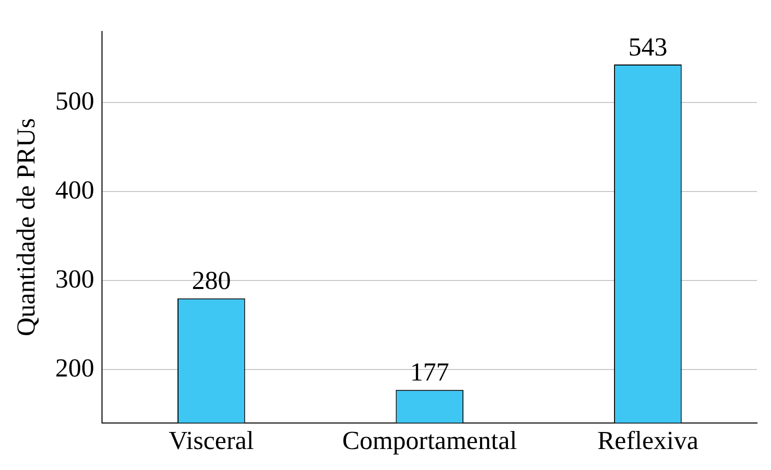  What do you see at coordinates (211, 441) in the screenshot?
I see `x-tick-label: Visceral` at bounding box center [211, 441].